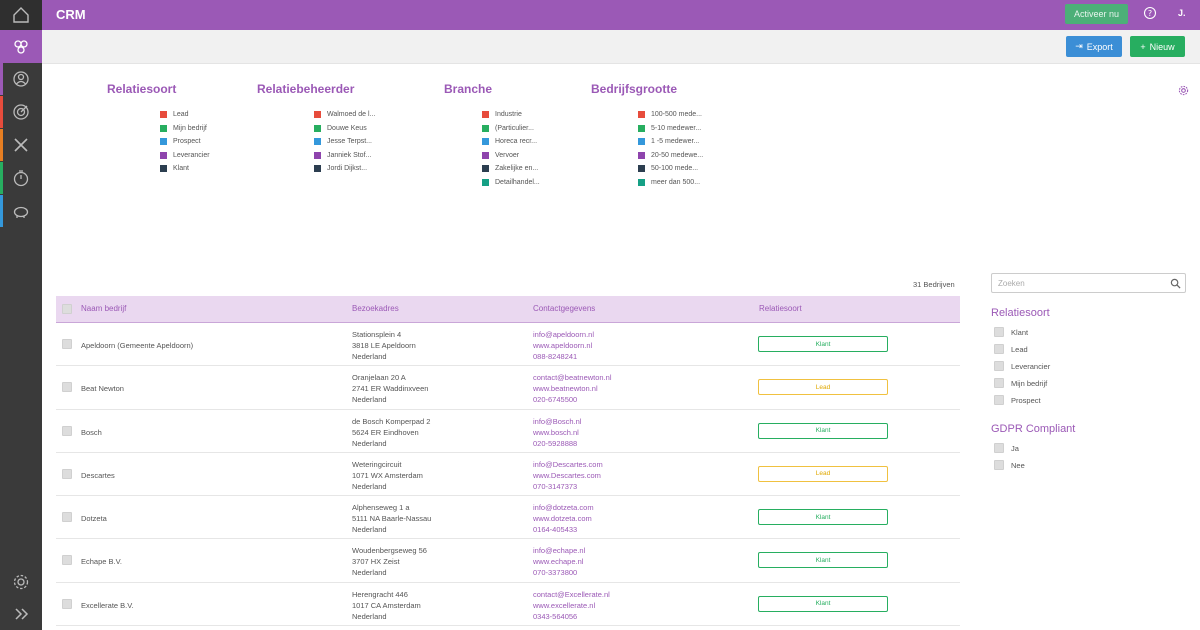 This screenshot has width=1200, height=630. What do you see at coordinates (1175, 283) in the screenshot?
I see `search-icon` at bounding box center [1175, 283].